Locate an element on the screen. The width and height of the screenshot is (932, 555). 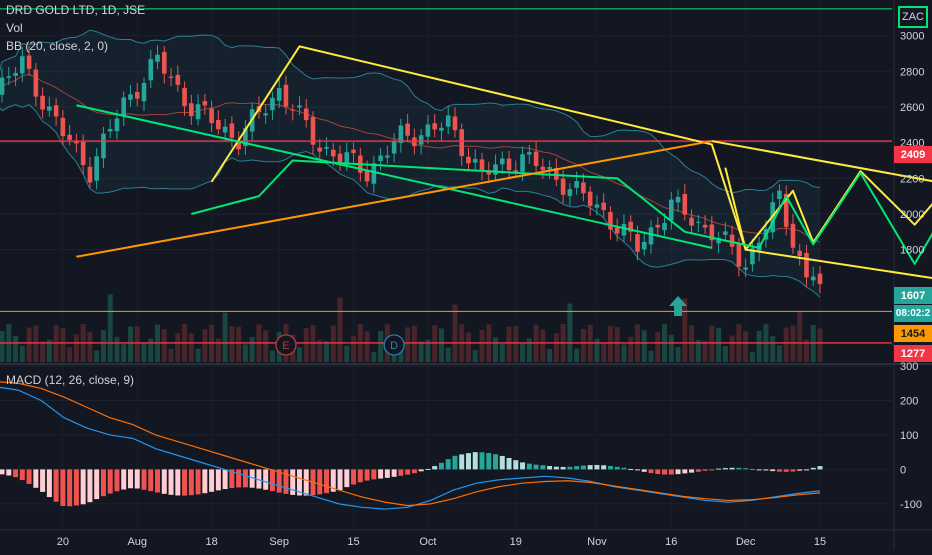
time-tick-label: 20 is located at coordinates (63, 542).